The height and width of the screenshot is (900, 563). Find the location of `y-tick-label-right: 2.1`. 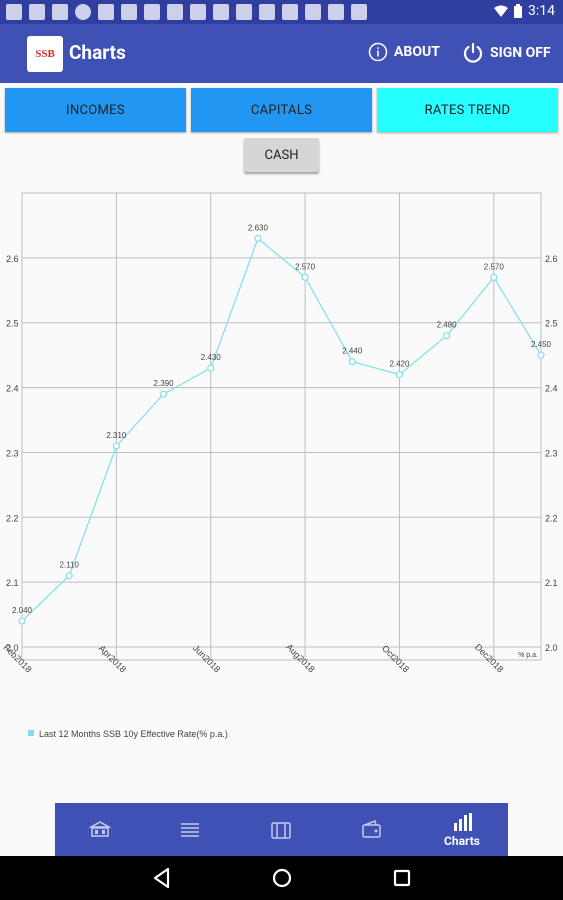

y-tick-label-right: 2.1 is located at coordinates (551, 583).